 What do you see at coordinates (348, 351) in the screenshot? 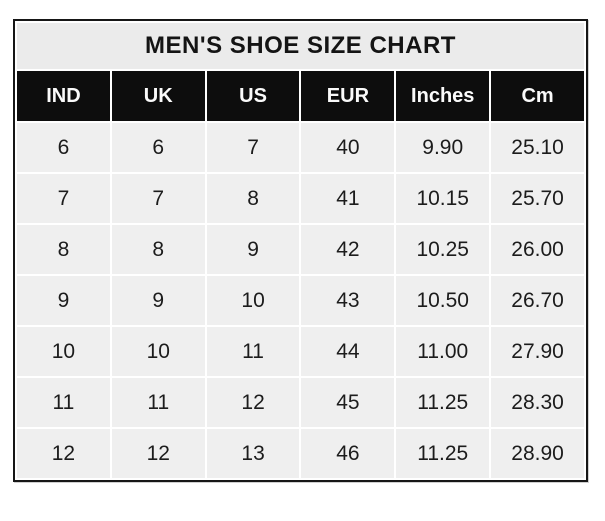
I see `table-cell: 44` at bounding box center [348, 351].